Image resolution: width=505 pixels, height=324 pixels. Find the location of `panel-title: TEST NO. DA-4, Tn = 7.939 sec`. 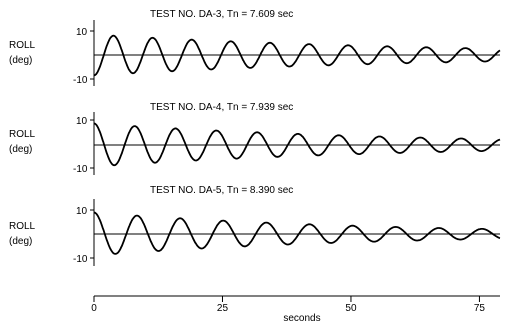

panel-title: TEST NO. DA-4, Tn = 7.939 sec is located at coordinates (221, 107).